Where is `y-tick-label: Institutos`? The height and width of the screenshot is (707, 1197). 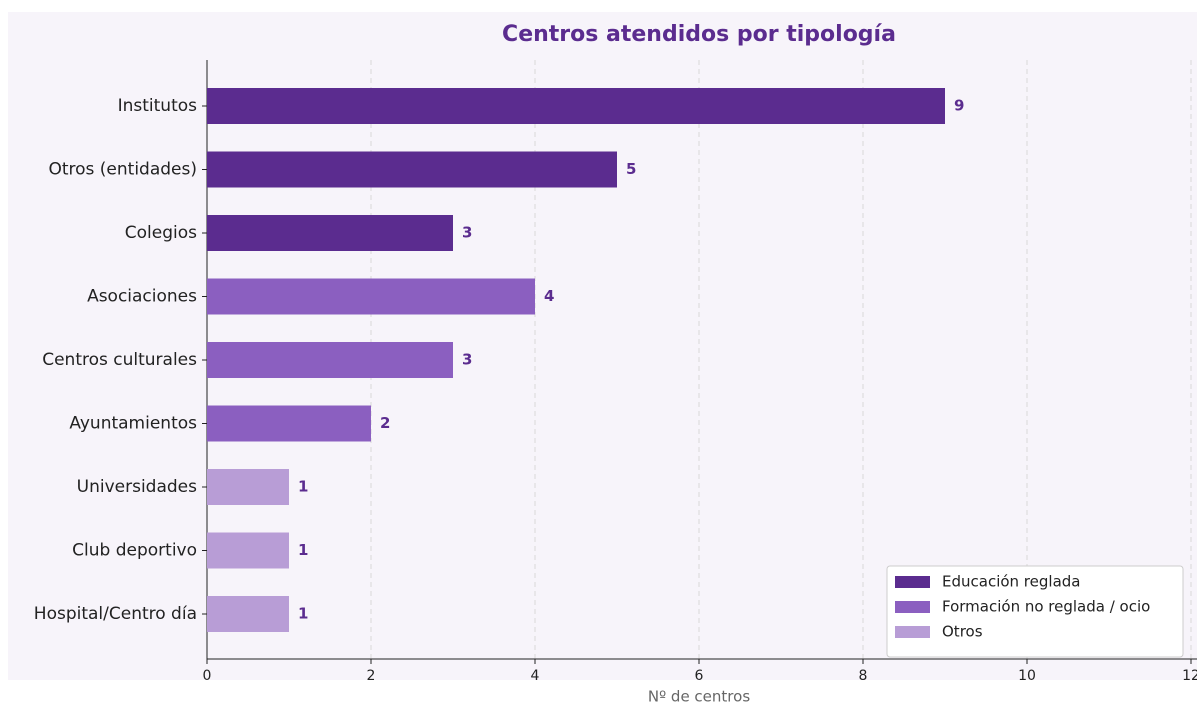
y-tick-label: Institutos is located at coordinates (158, 106).